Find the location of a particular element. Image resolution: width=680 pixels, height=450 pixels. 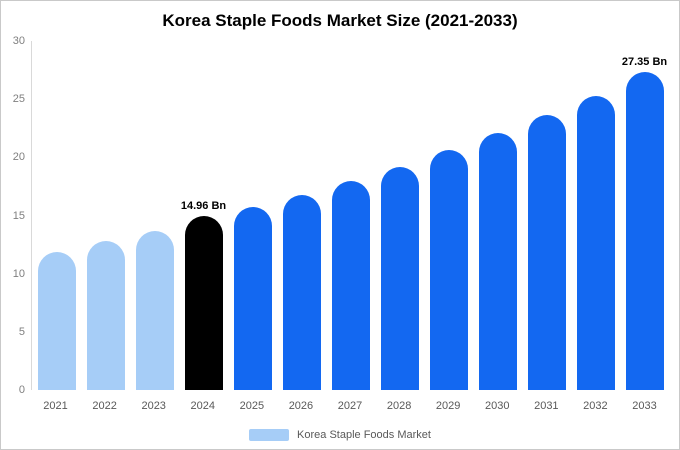

y-axis: 0 5 10 15 20 25 30 is located at coordinates (14, 215).